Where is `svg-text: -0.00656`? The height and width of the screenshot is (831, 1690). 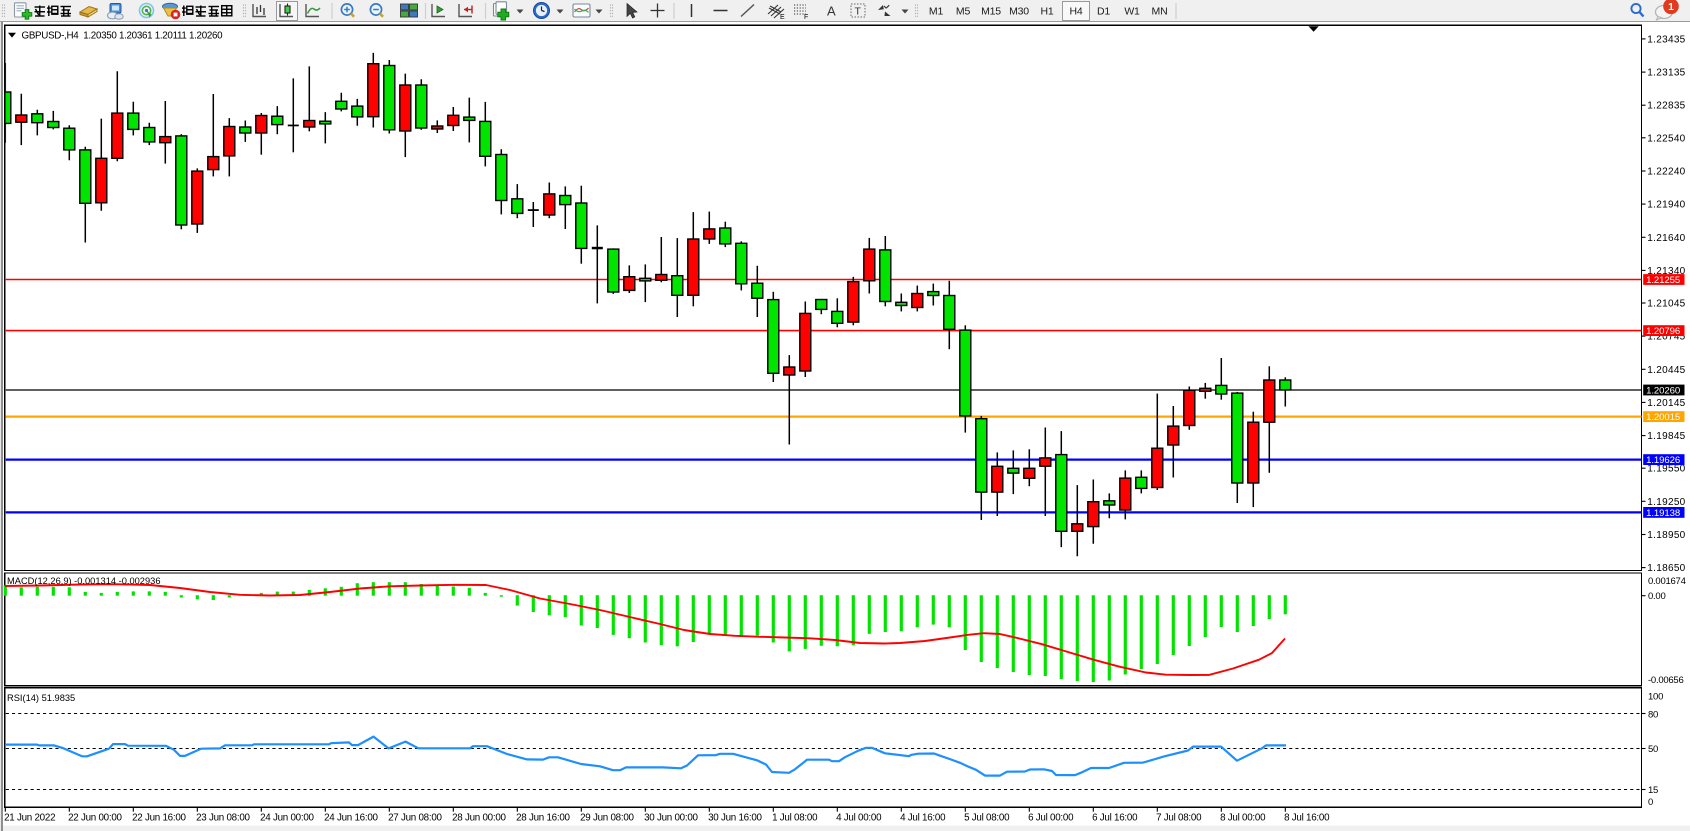 svg-text: -0.00656 is located at coordinates (1666, 680).